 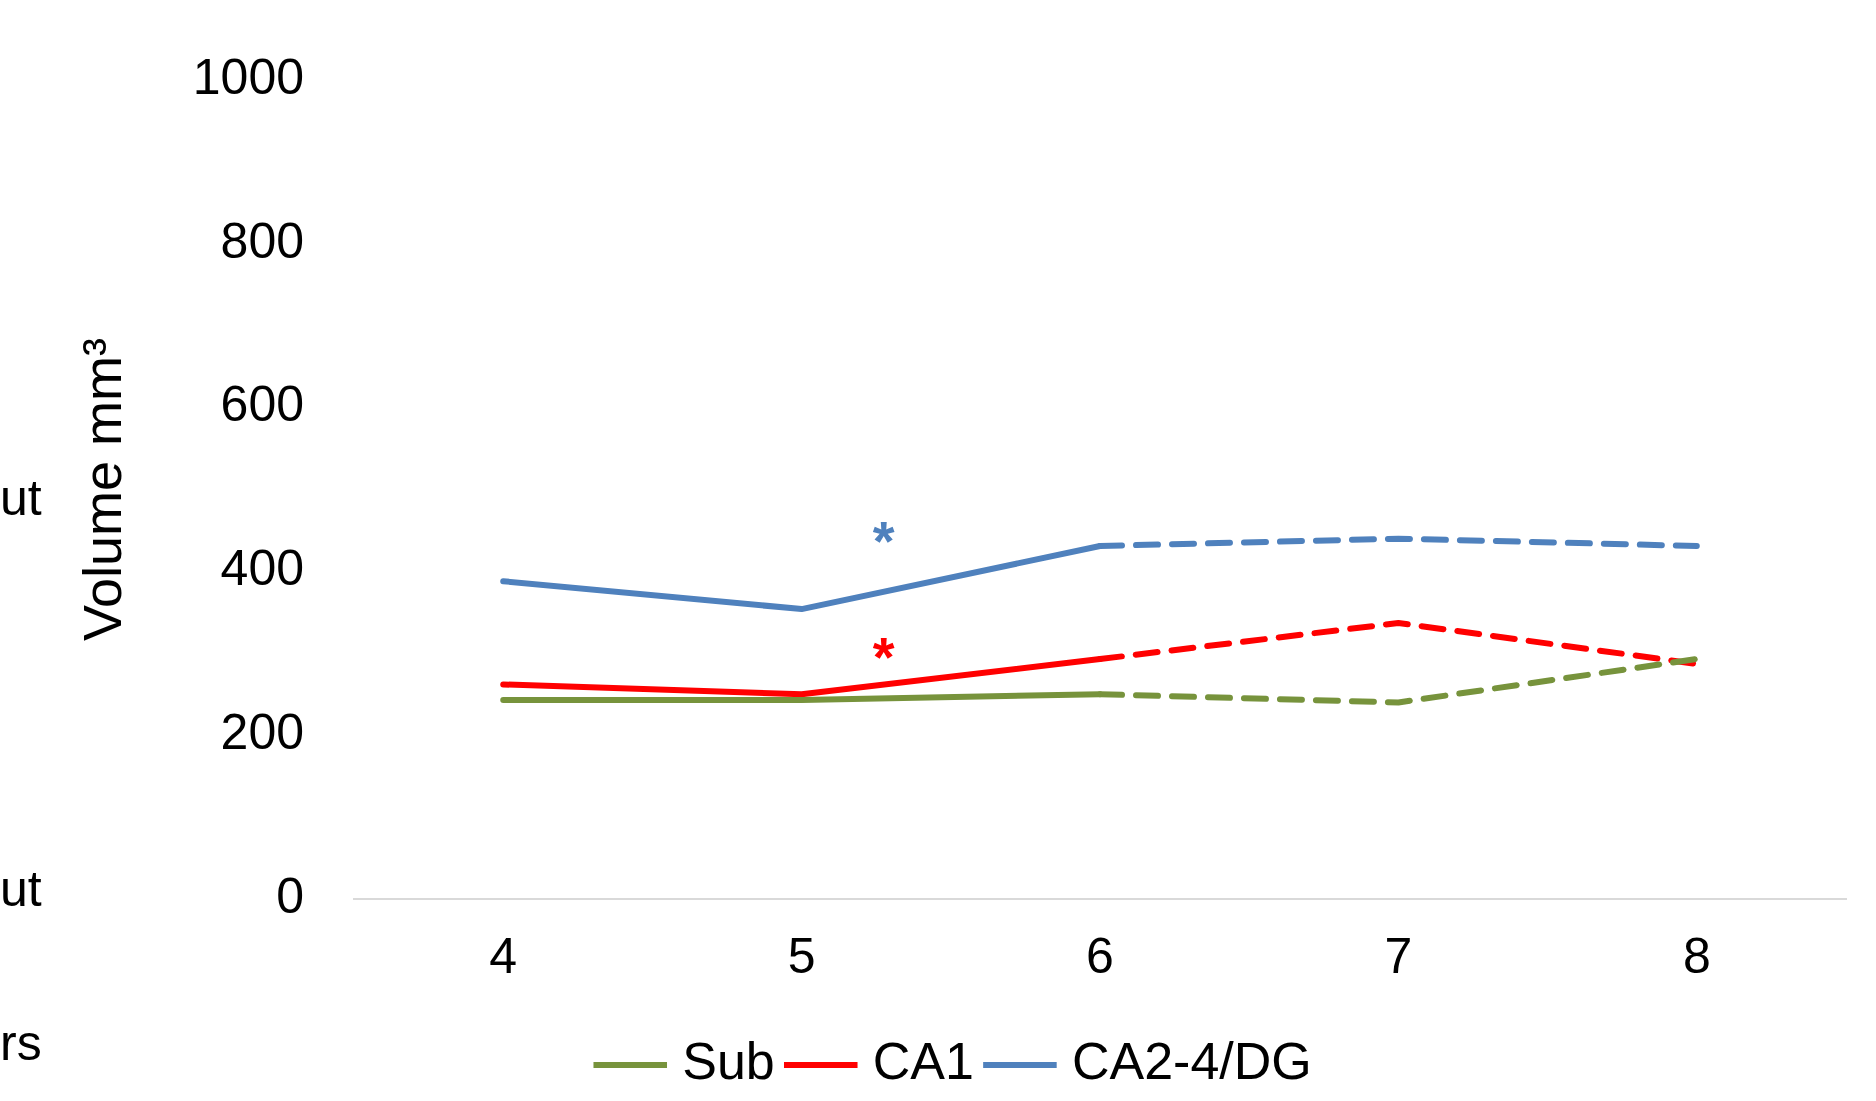 What do you see at coordinates (1191, 1061) in the screenshot?
I see `legend-label: CA2-4/DG` at bounding box center [1191, 1061].